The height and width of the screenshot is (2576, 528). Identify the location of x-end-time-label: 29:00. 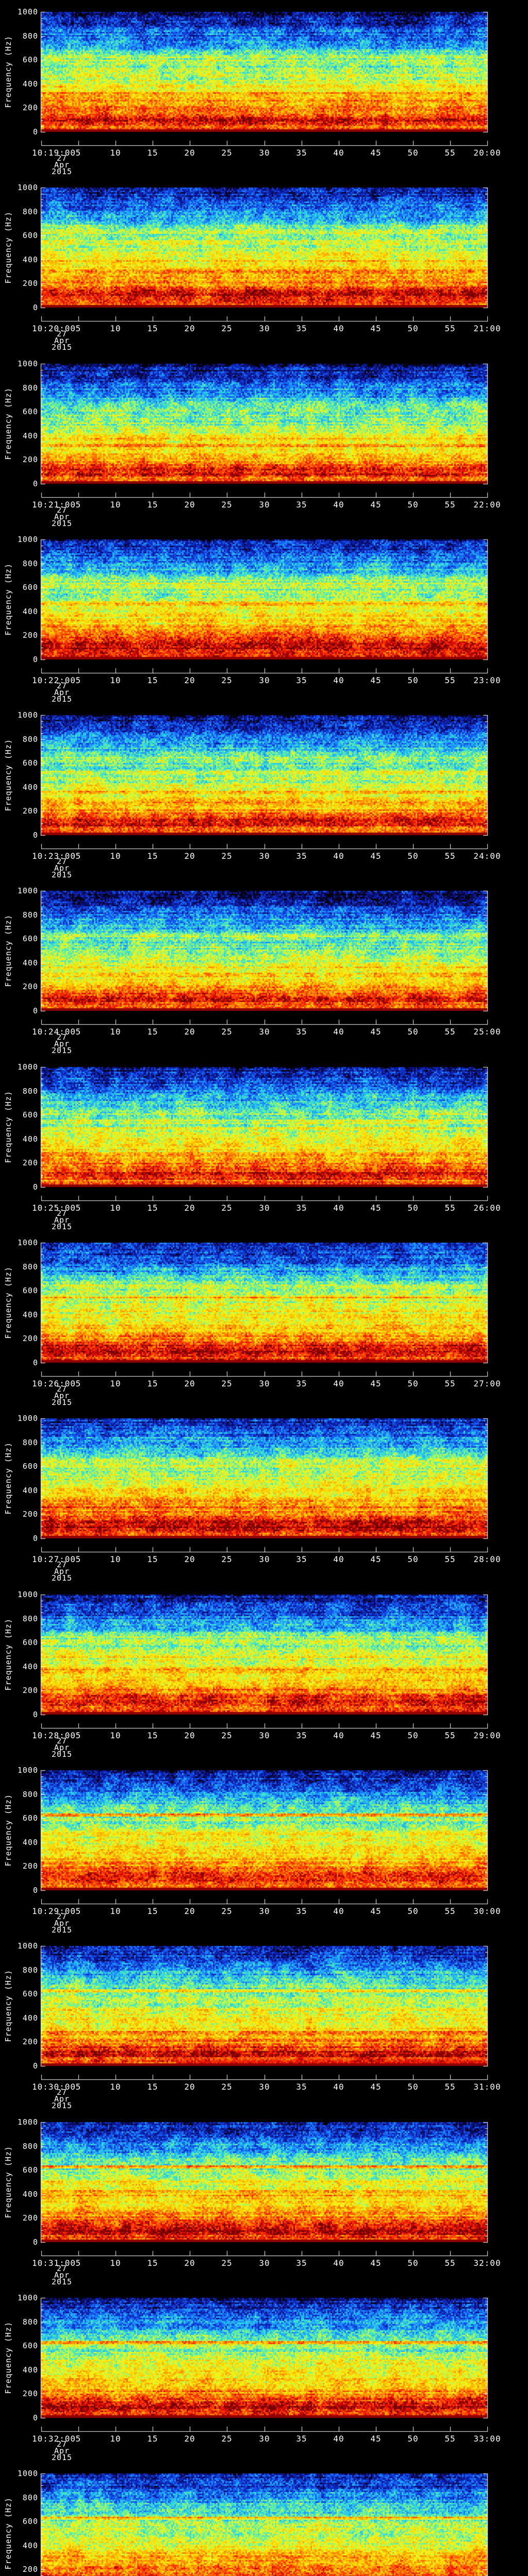
(487, 1735).